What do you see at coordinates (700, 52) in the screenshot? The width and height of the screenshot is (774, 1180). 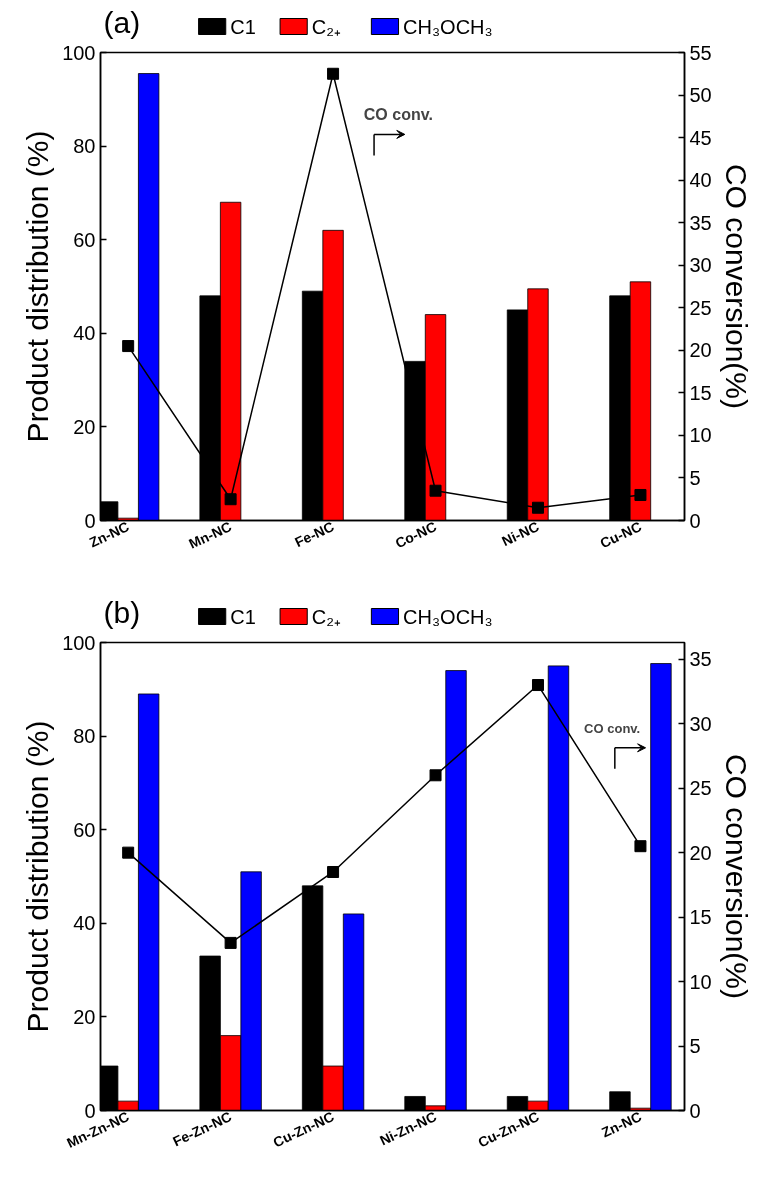 I see `y2-tick-label: 55` at bounding box center [700, 52].